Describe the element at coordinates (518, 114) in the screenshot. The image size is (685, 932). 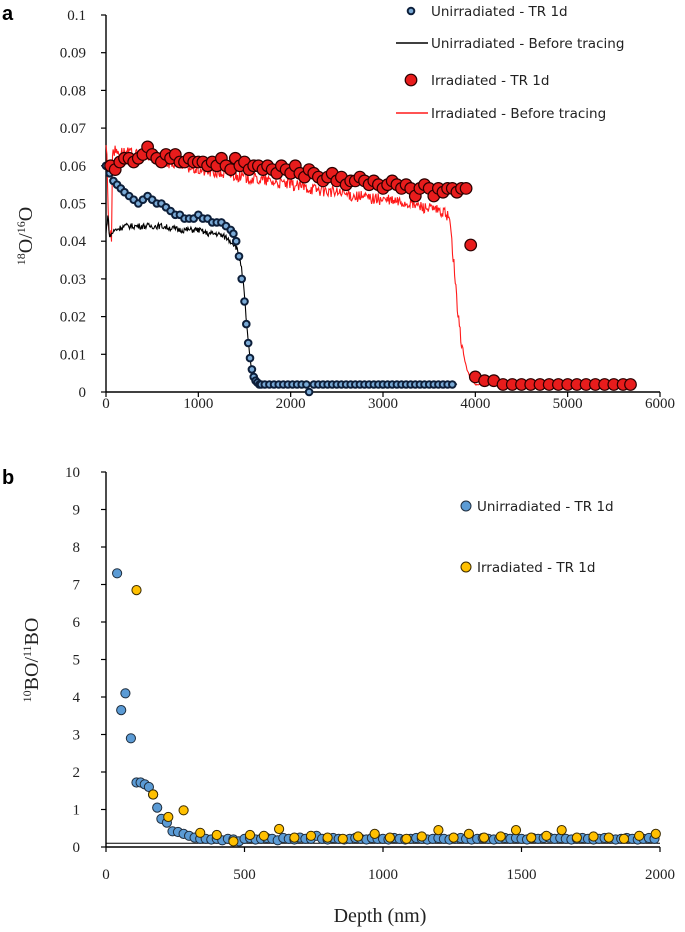
I see `legend-label-irradiated-before: Irradiated - Before tracing` at that location.